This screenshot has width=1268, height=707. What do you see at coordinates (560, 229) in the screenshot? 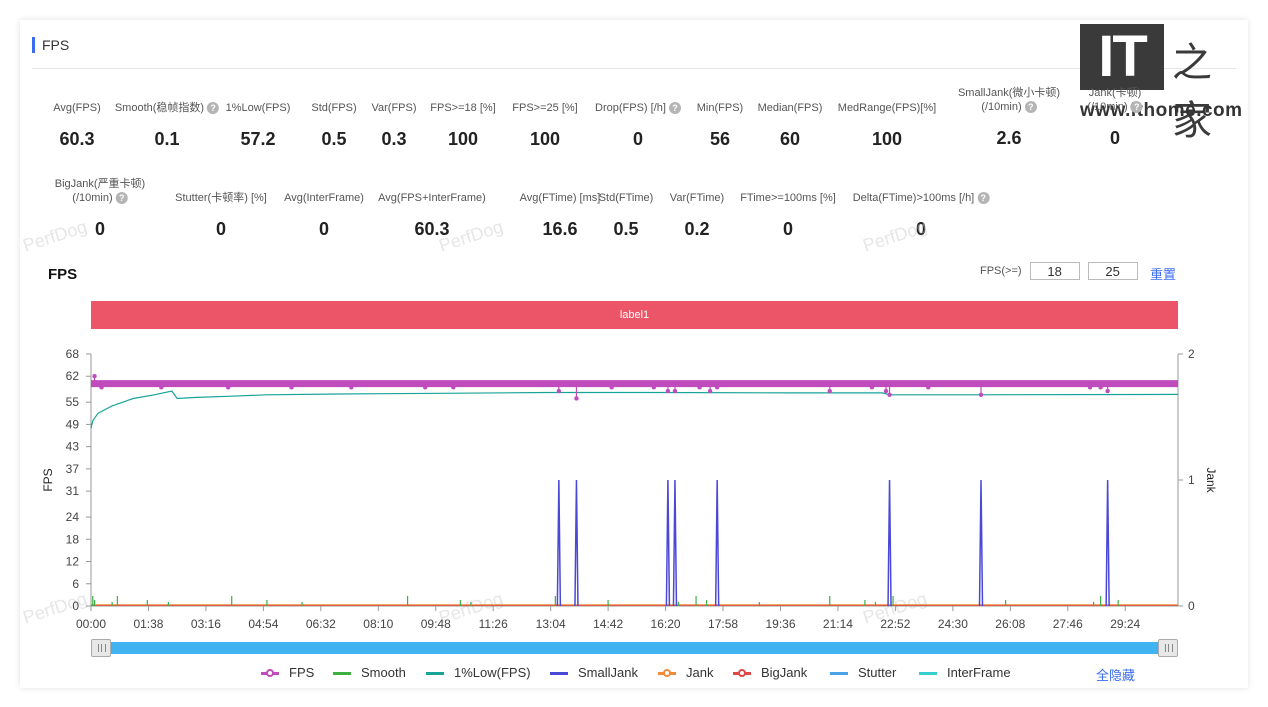
I see `stat-value: 16.6` at bounding box center [560, 229].